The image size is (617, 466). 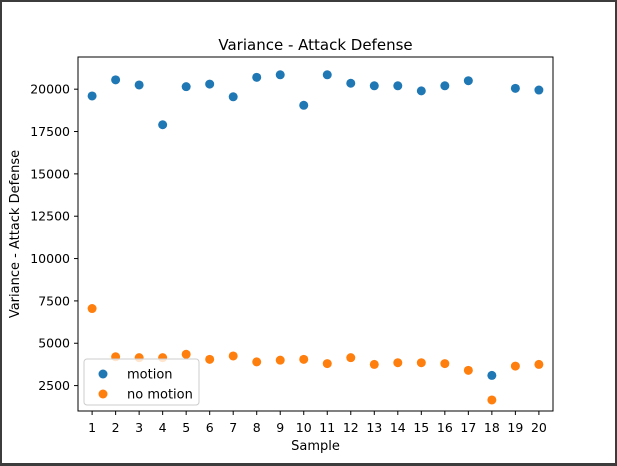 What do you see at coordinates (445, 427) in the screenshot?
I see `x-tick-label: 16` at bounding box center [445, 427].